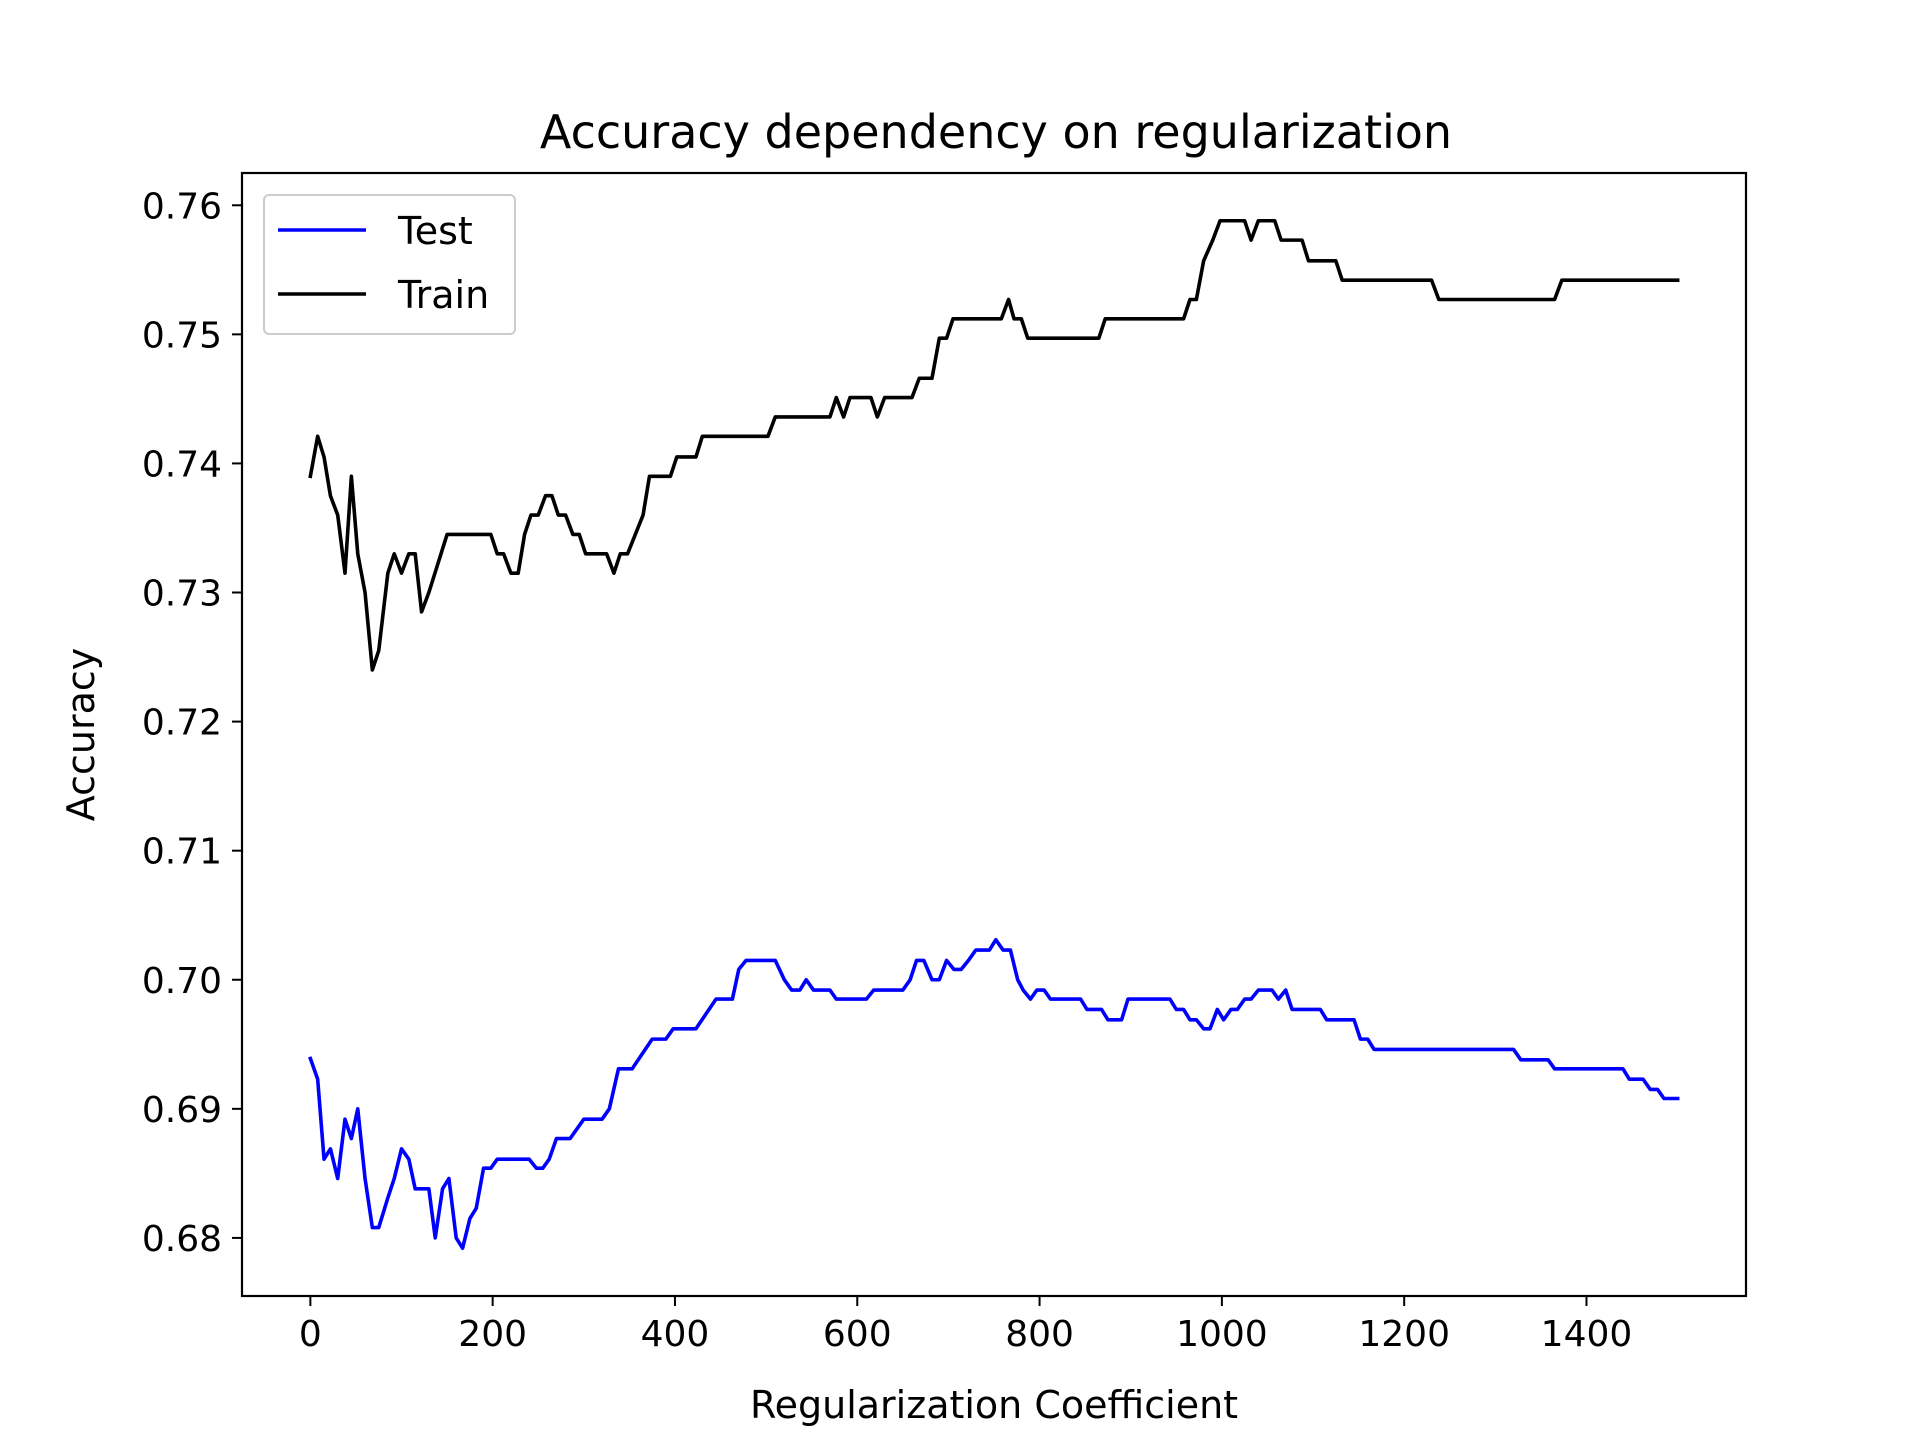 This screenshot has height=1440, width=1920. What do you see at coordinates (81, 735) in the screenshot?
I see `y-axis-label: Accuracy` at bounding box center [81, 735].